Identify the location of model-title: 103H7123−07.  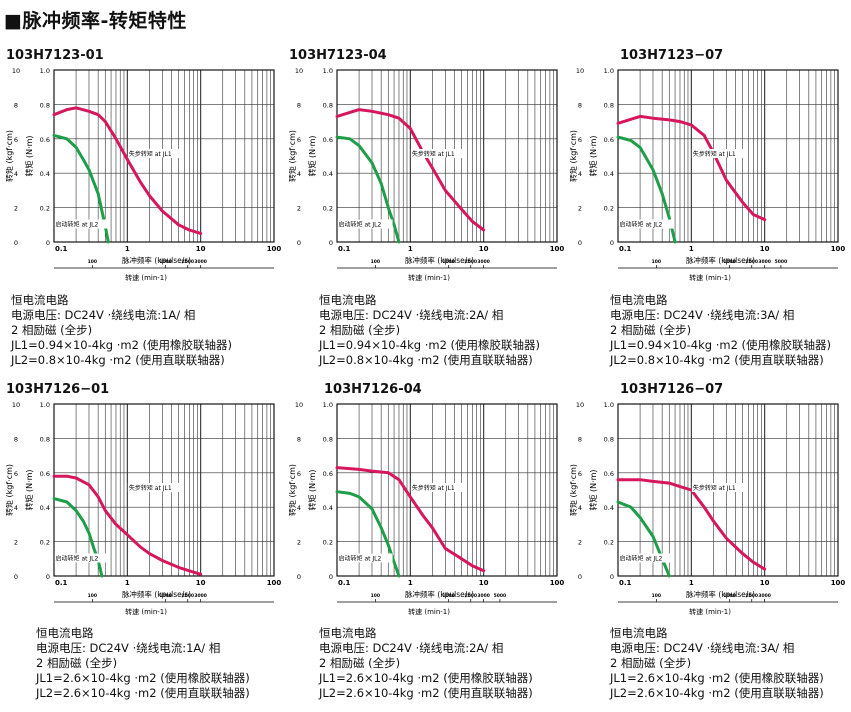
(672, 55).